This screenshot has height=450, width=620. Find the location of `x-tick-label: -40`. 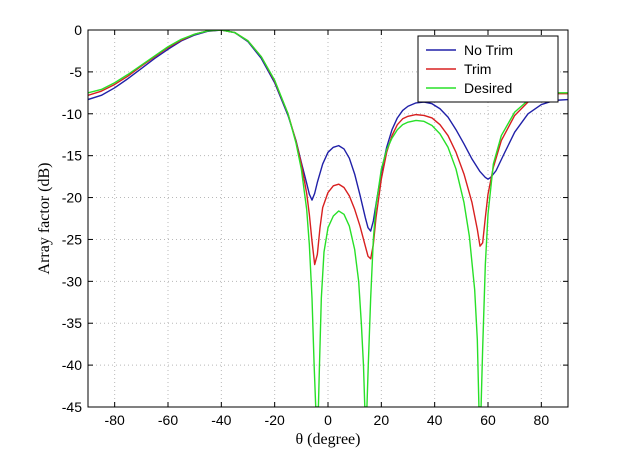

x-tick-label: -40 is located at coordinates (221, 420).